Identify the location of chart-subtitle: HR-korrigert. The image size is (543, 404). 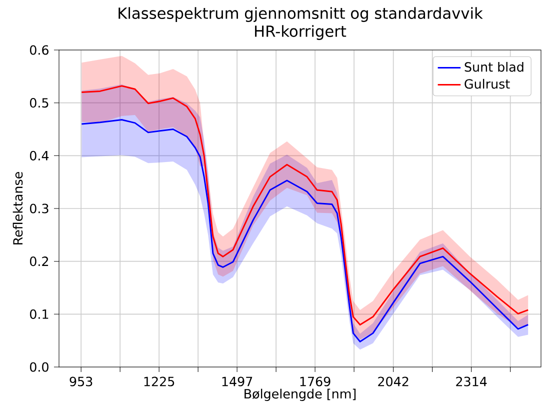
(300, 32).